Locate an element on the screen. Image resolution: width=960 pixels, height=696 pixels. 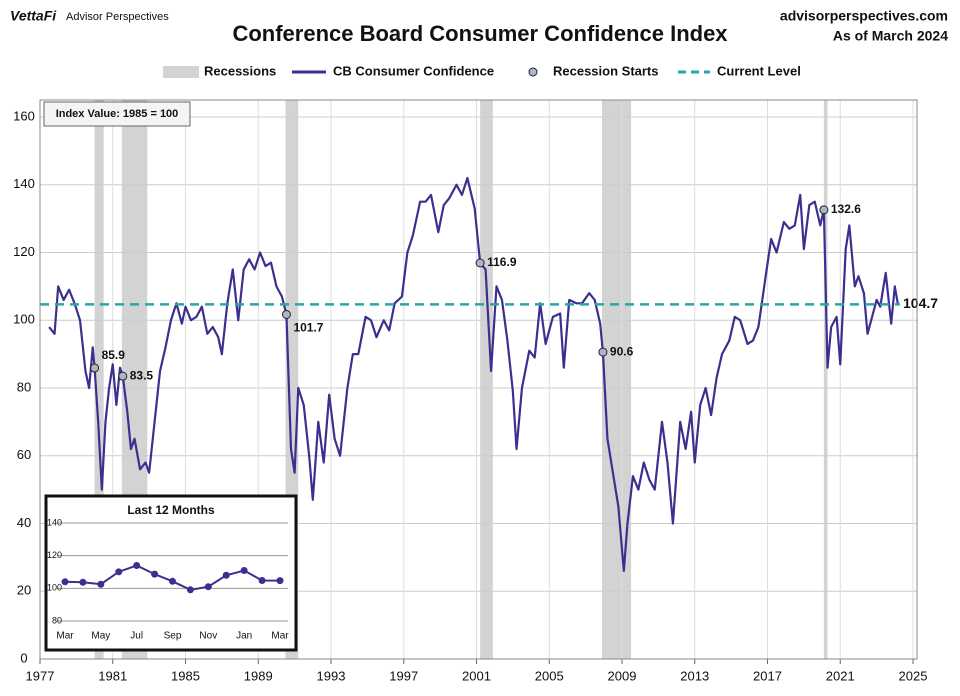
brand-sub: Advisor Perspectives is located at coordinates (117, 17).